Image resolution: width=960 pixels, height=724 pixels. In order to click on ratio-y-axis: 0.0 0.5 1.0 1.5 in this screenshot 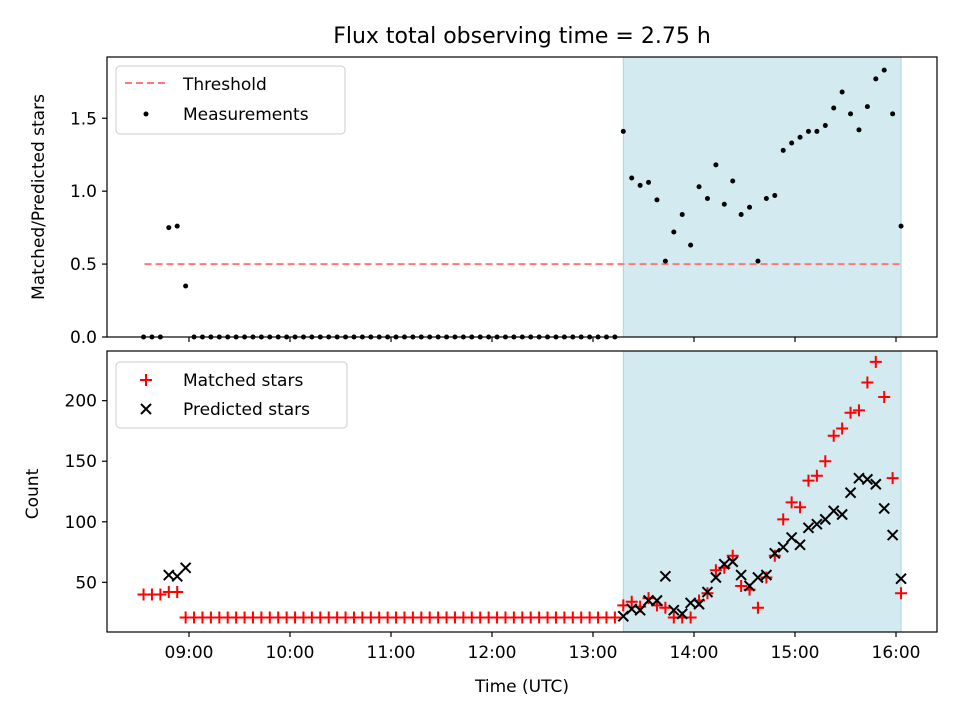, I will do `click(88, 228)`.